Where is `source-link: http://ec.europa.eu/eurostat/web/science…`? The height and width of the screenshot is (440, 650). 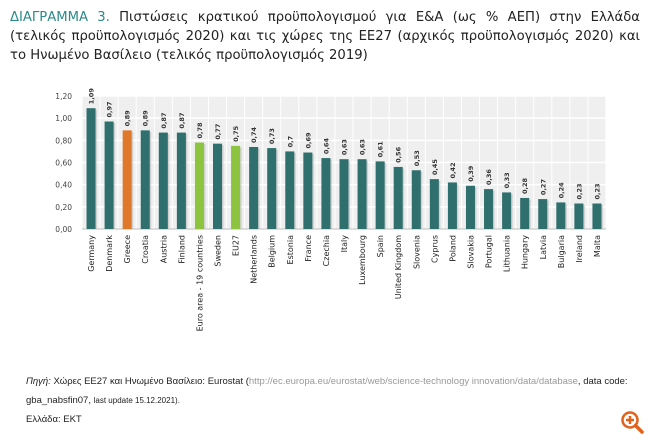
source-link: http://ec.europa.eu/eurostat/web/science… is located at coordinates (413, 381).